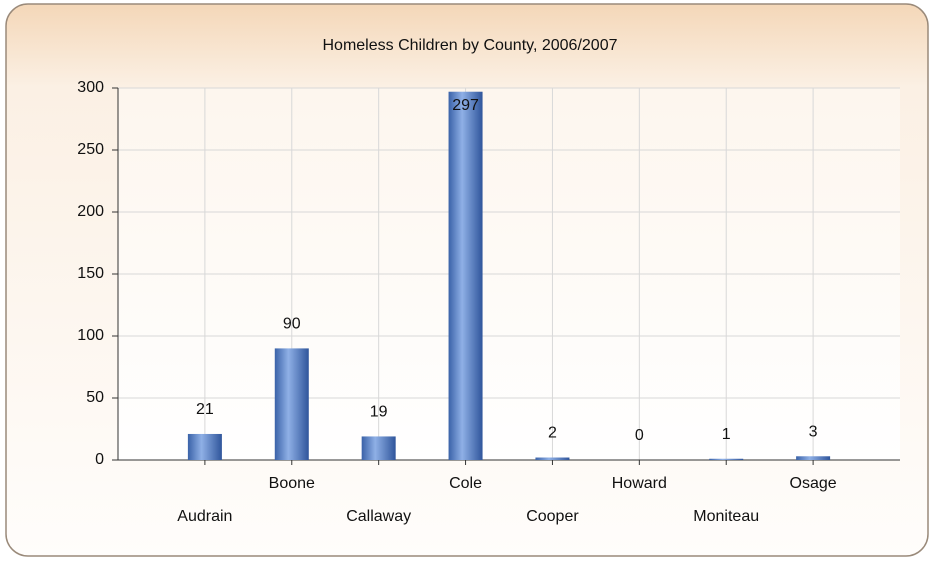 This screenshot has height=570, width=935. I want to click on value-label: 3, so click(813, 431).